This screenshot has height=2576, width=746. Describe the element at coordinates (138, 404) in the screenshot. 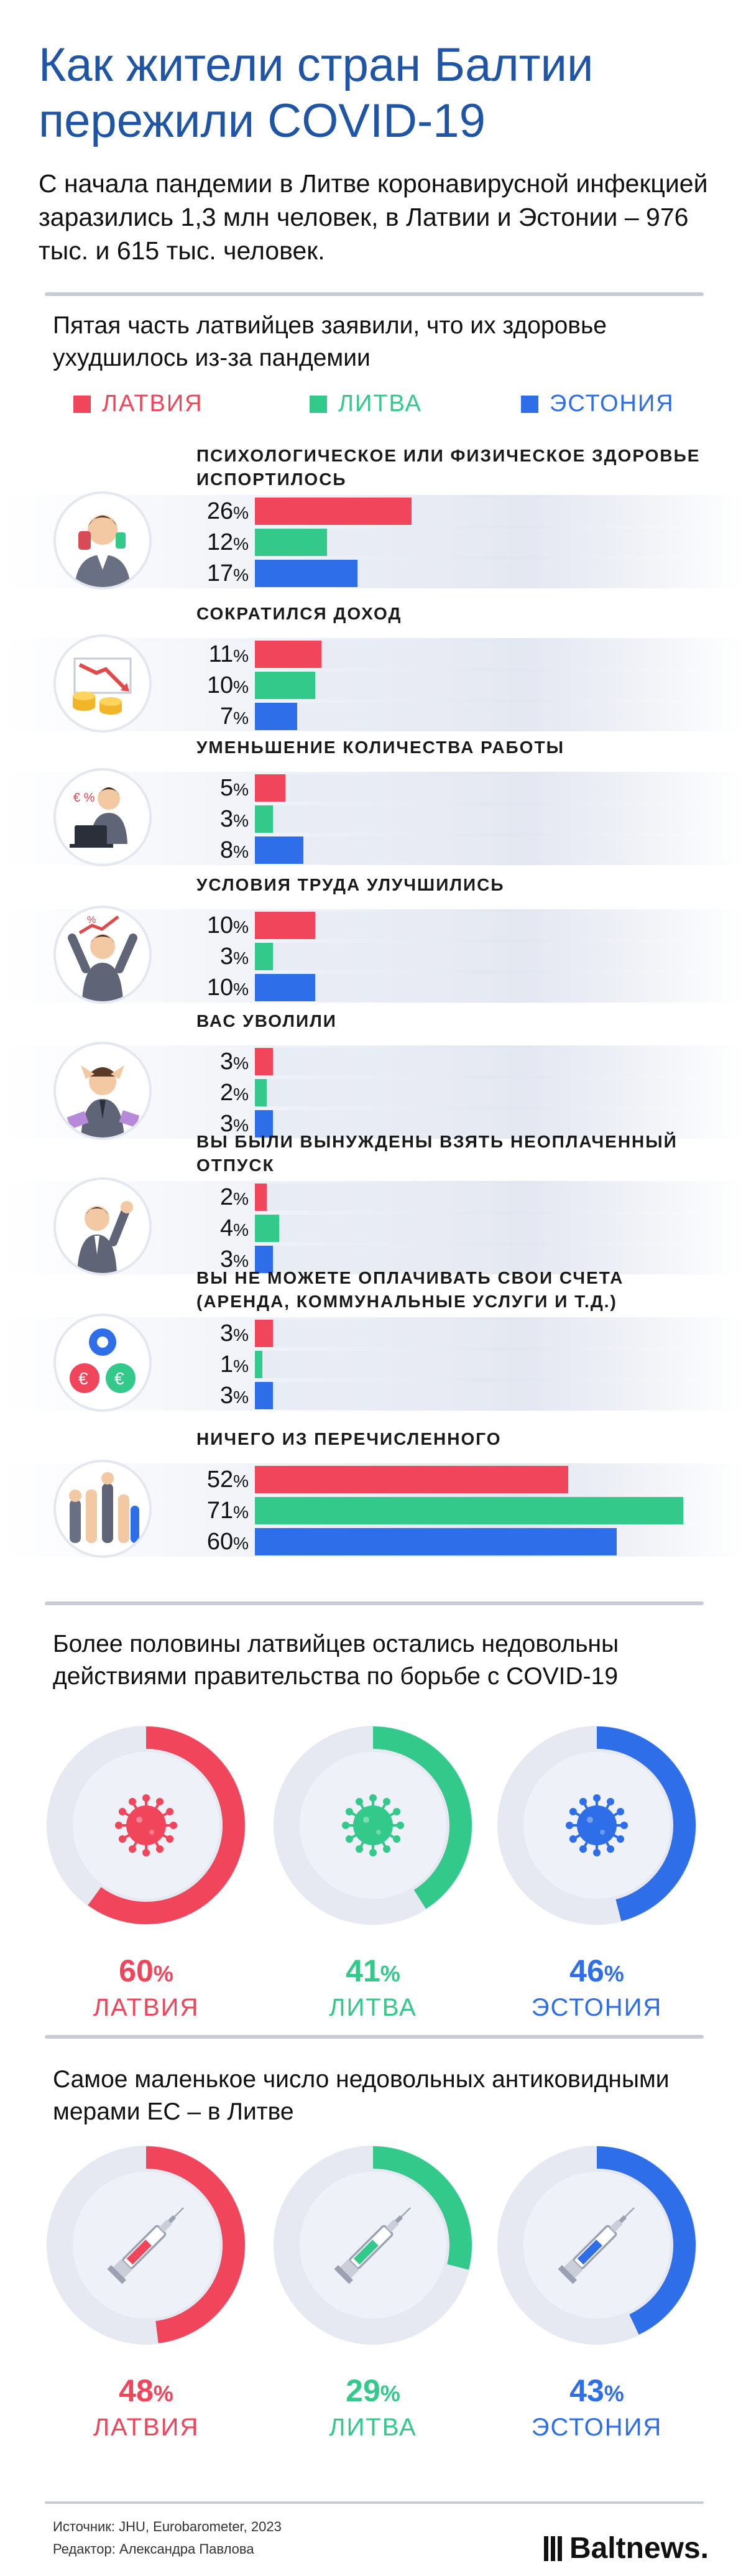

I see `legend-latvia: ЛАТВИЯ` at that location.